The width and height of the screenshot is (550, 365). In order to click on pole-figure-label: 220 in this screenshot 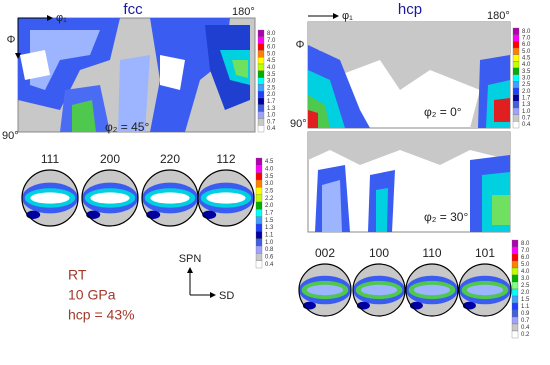, I will do `click(170, 159)`.